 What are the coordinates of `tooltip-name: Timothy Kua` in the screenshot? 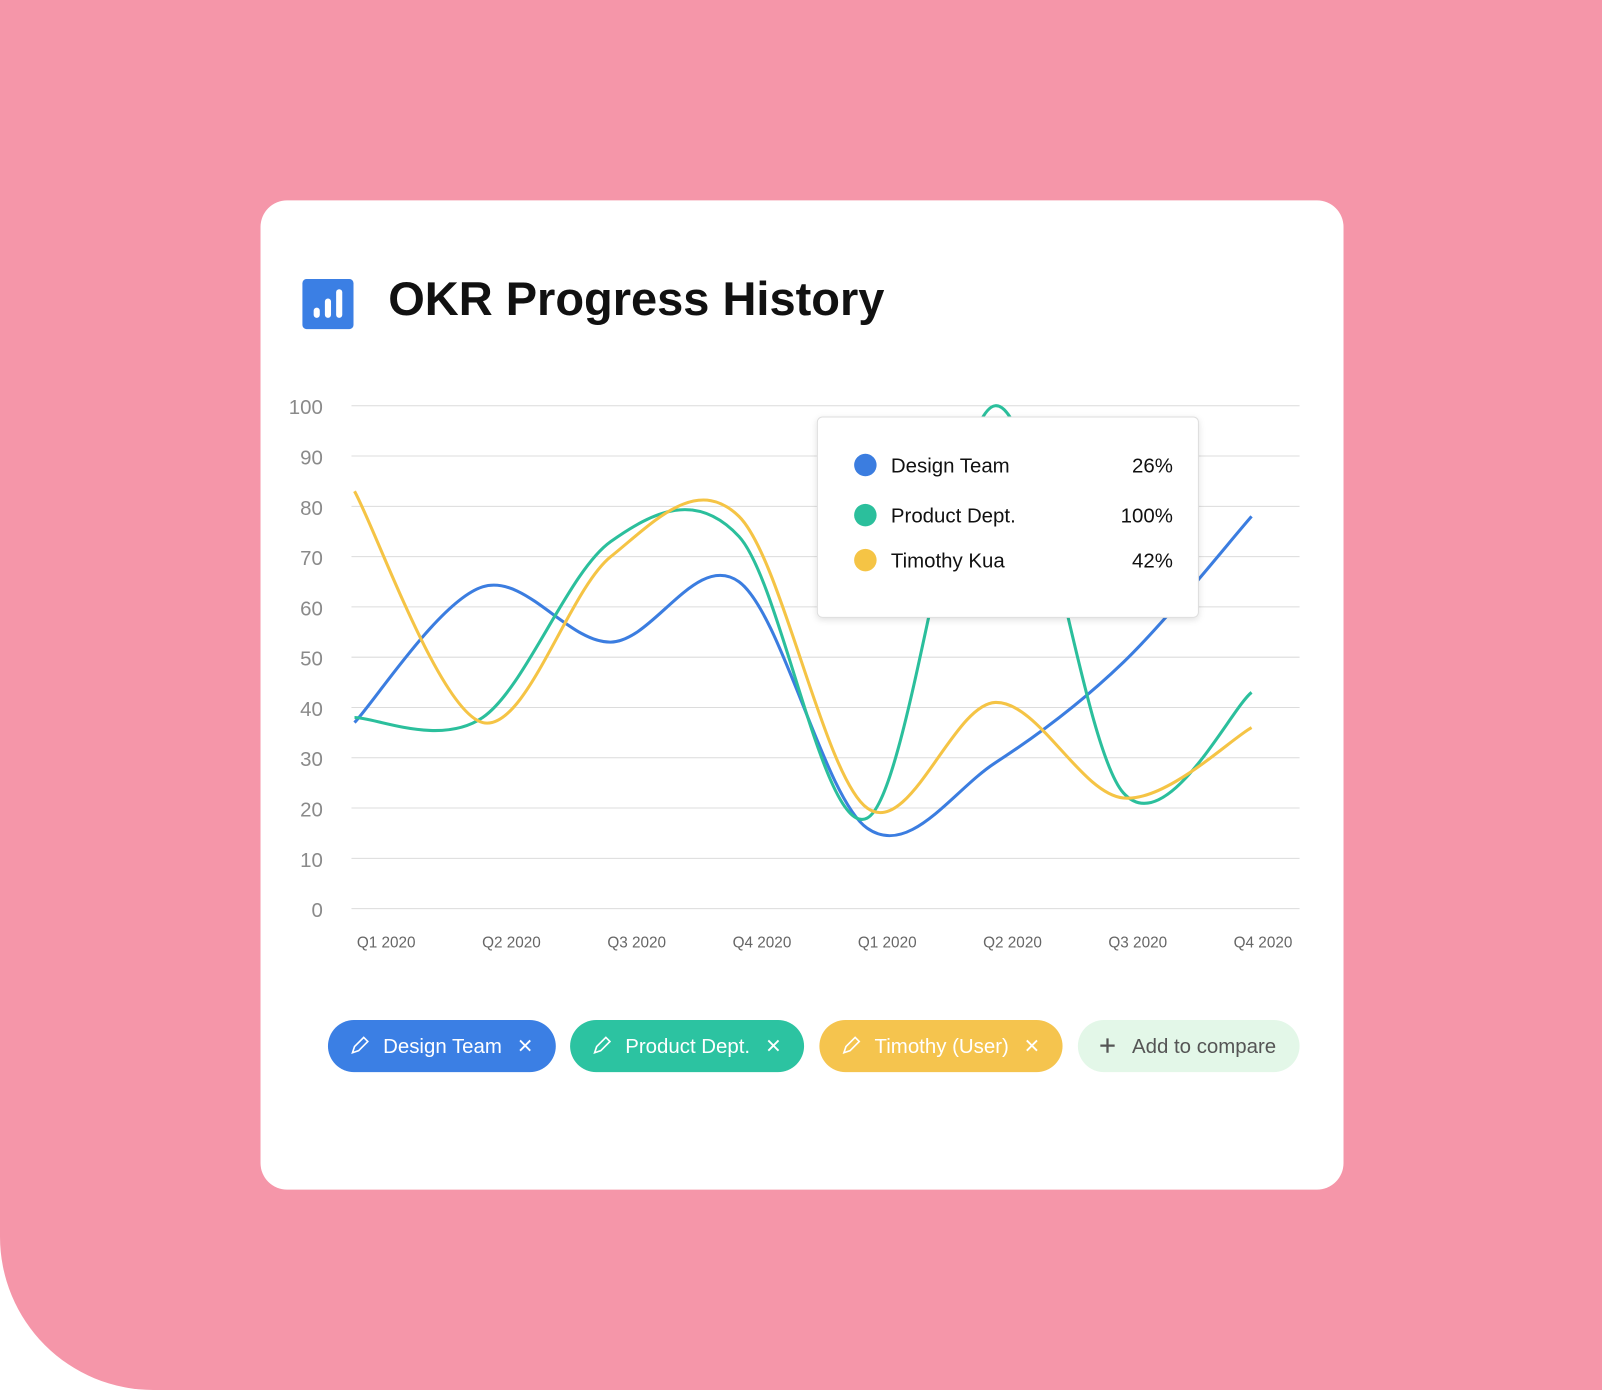 It's located at (948, 562).